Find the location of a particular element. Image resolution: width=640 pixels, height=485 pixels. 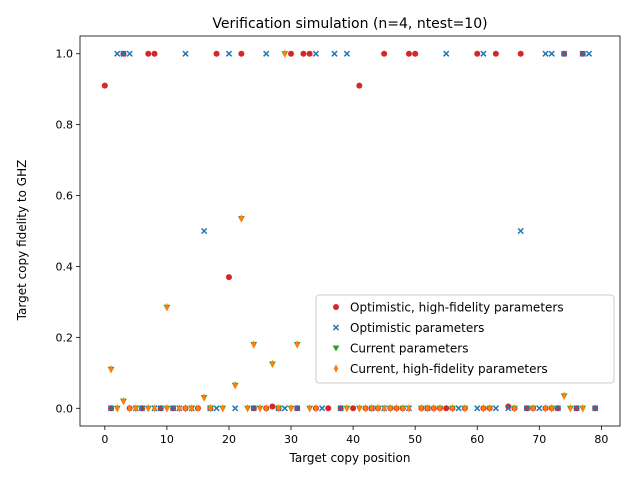

x-axis: 0 10 20 30 40 50 60 70 80 is located at coordinates (354, 436).